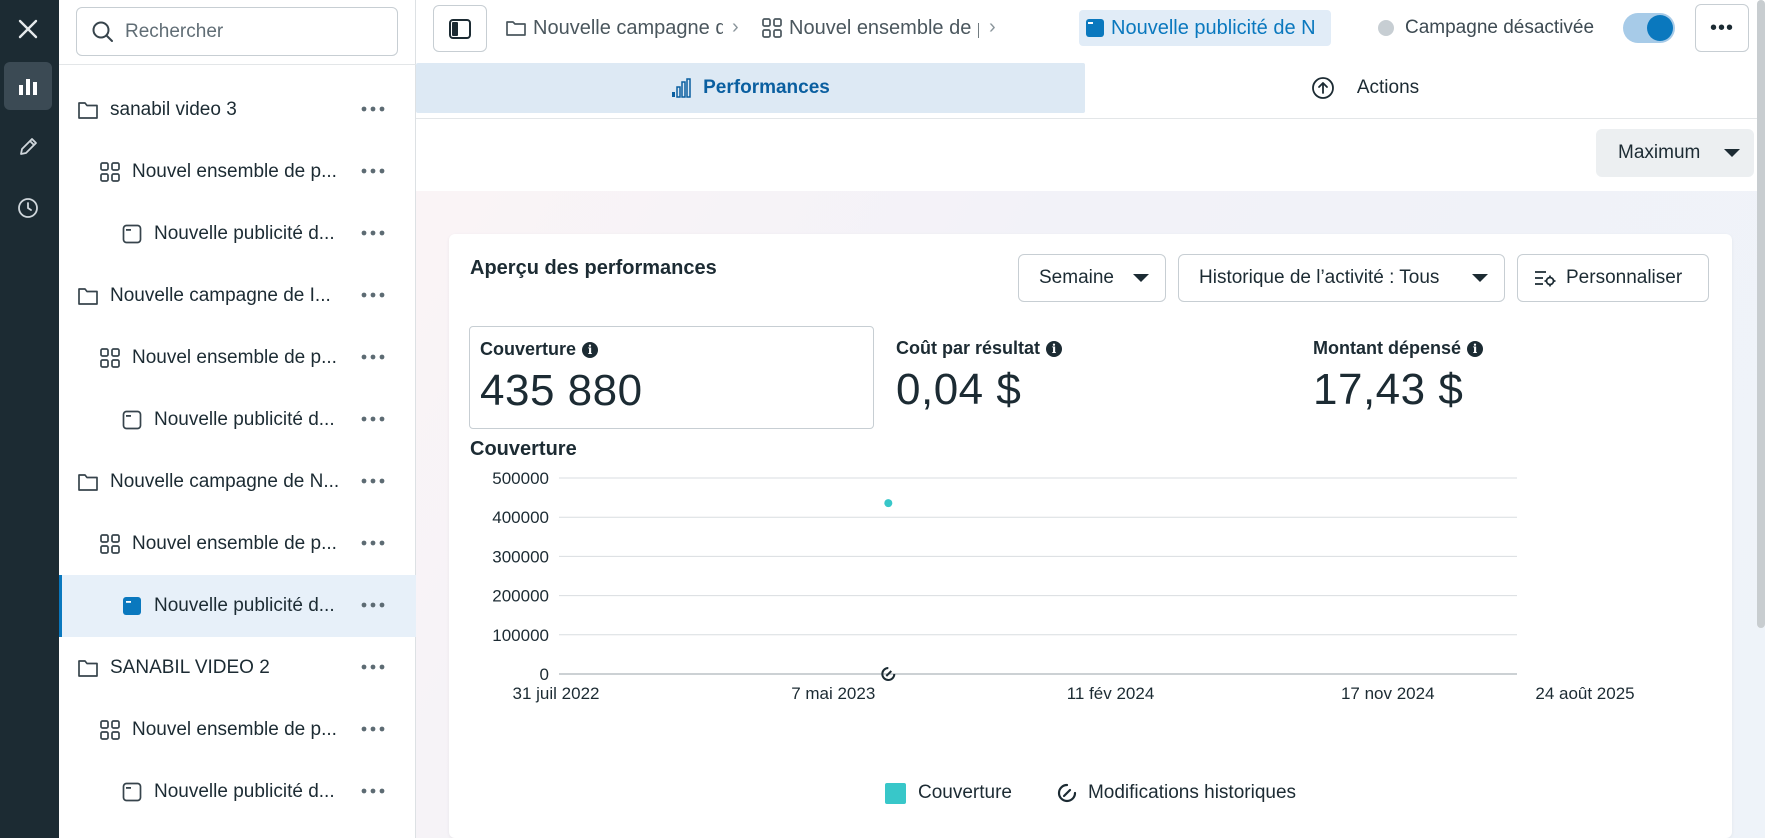 The image size is (1765, 838). Describe the element at coordinates (1545, 278) in the screenshot. I see `customize-settings-icon` at that location.